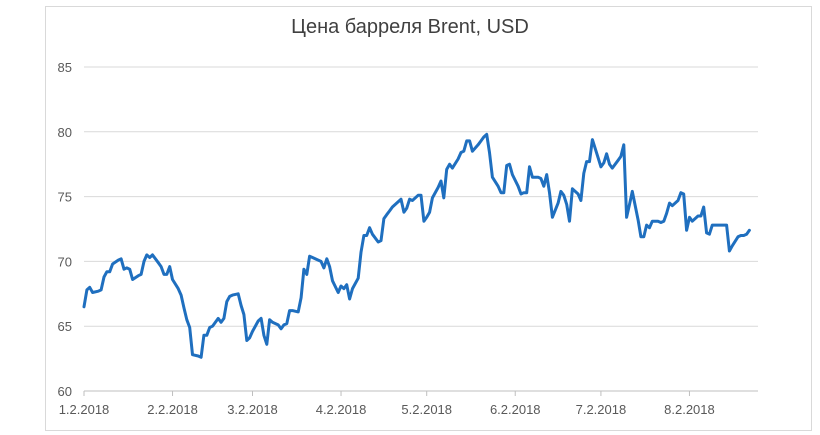 Image resolution: width=820 pixels, height=435 pixels. Describe the element at coordinates (84, 409) in the screenshot. I see `x-tick-label-0: 1.2.2018` at that location.